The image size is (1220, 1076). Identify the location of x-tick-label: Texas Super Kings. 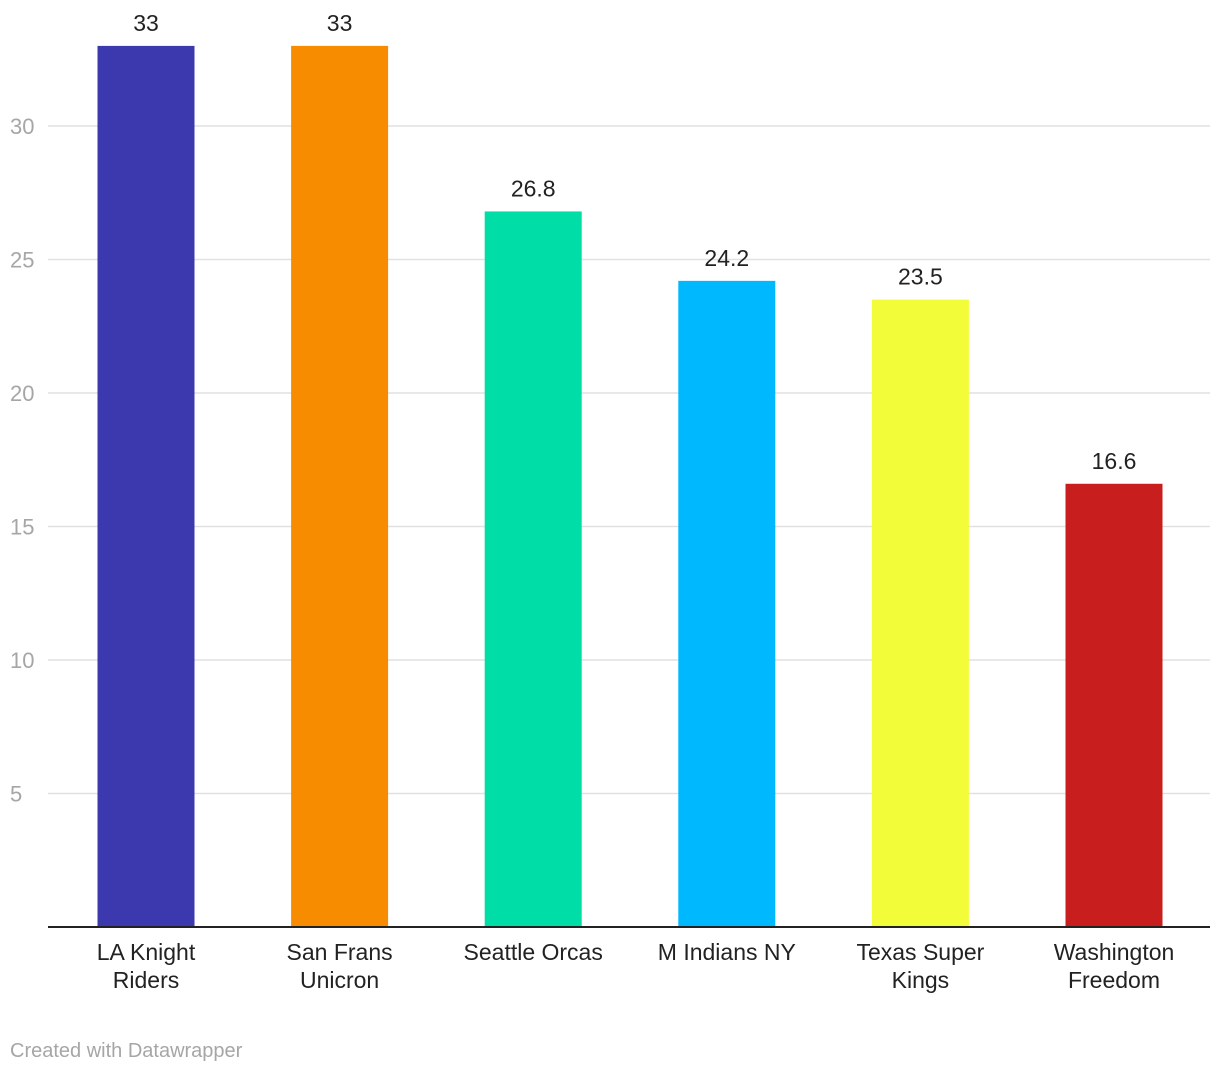
(920, 966).